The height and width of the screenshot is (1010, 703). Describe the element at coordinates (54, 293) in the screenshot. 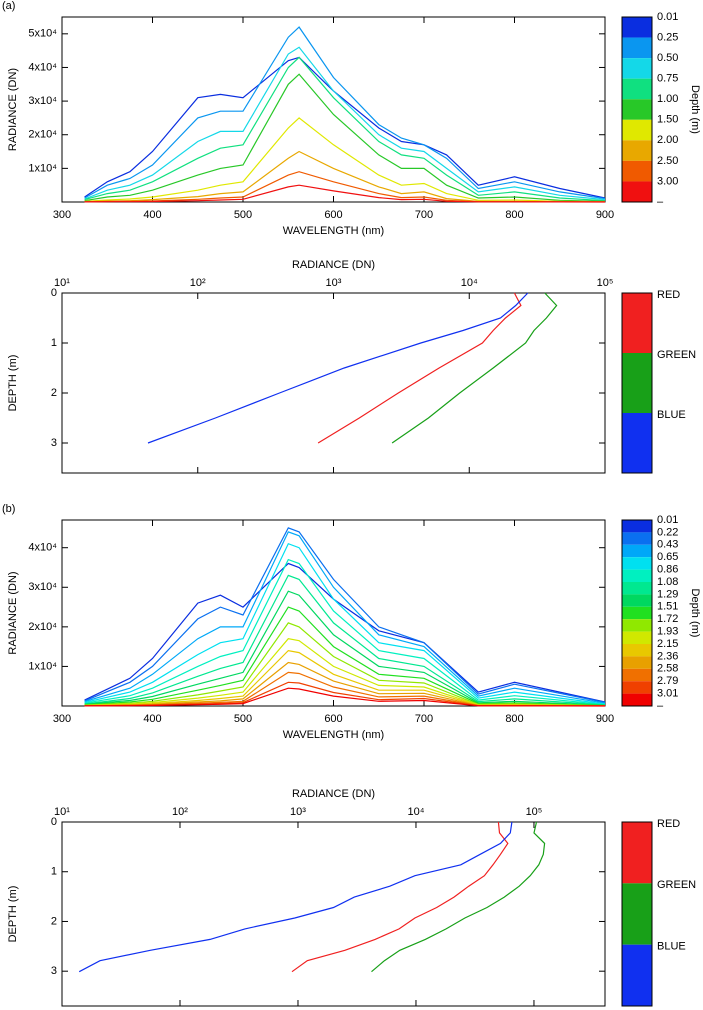

I see `y-tick-label: 0` at that location.